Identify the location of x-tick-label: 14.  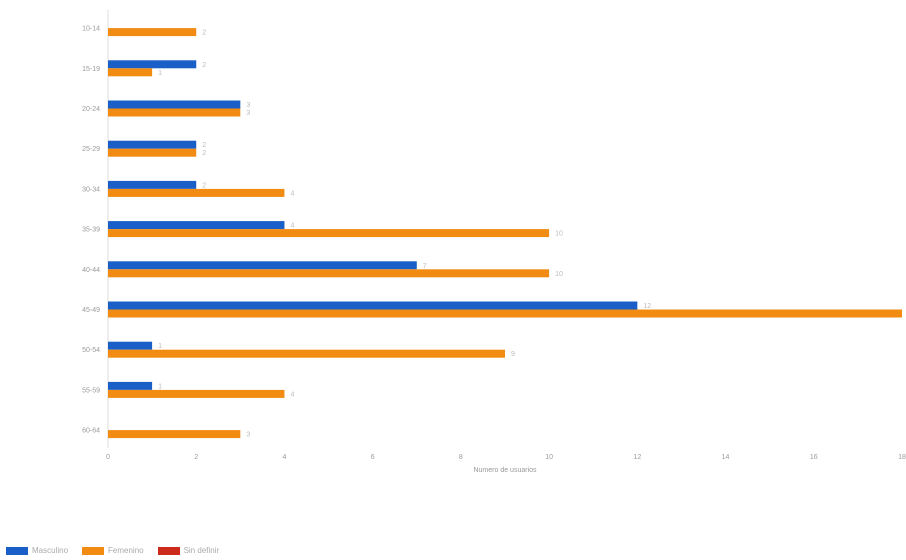
(726, 457).